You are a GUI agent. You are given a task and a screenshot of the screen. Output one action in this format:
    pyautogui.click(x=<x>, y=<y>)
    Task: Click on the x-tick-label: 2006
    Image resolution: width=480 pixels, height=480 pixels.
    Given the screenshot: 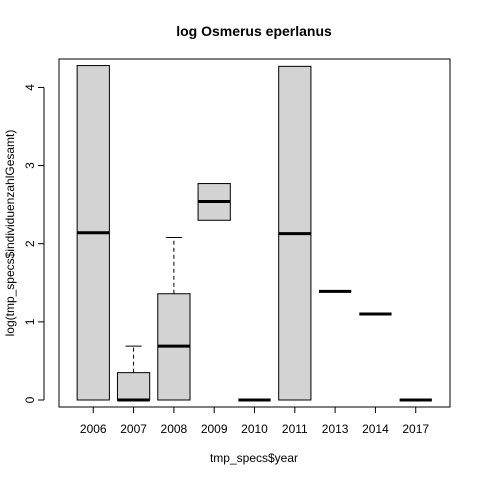 What is the action you would take?
    pyautogui.click(x=93, y=429)
    